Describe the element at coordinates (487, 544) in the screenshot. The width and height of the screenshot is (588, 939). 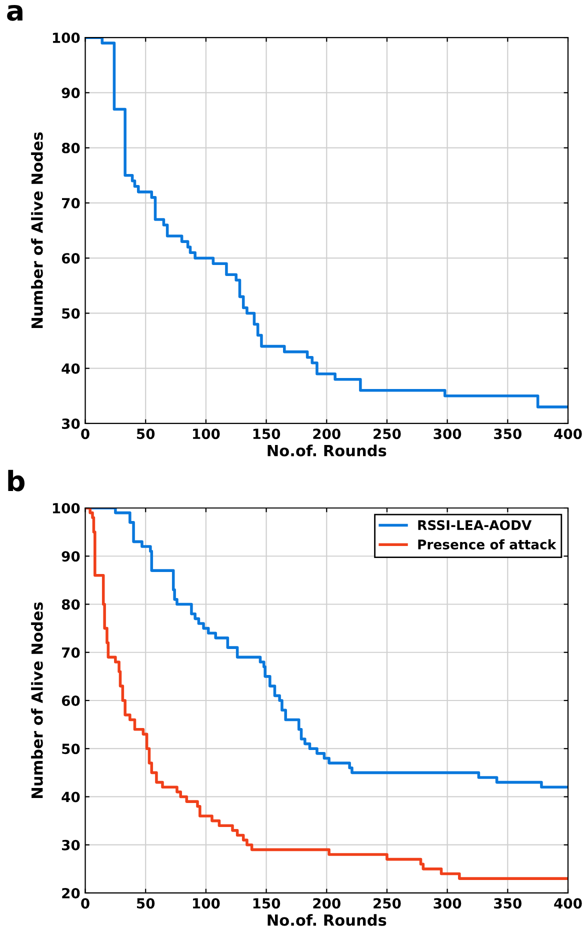
I see `legend-label: Presence of attack` at that location.